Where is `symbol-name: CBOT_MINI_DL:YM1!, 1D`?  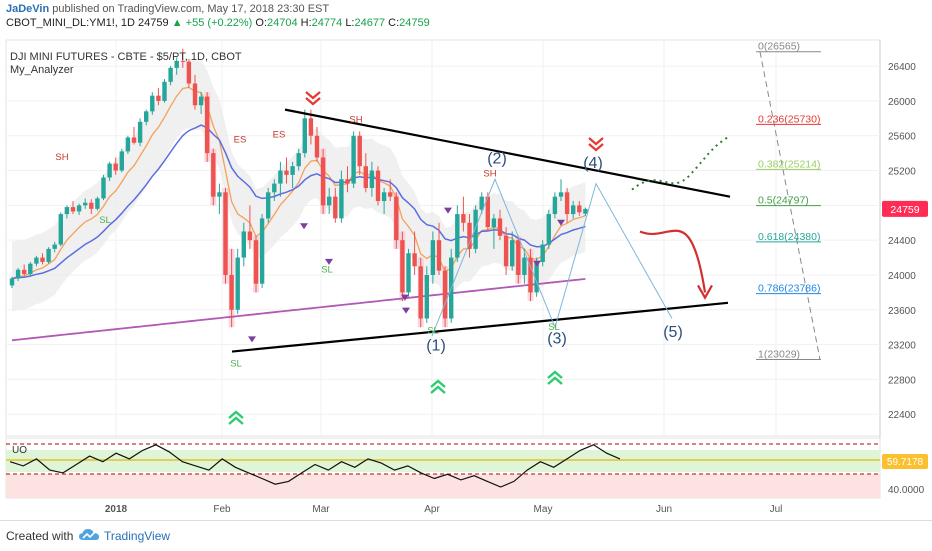
symbol-name: CBOT_MINI_DL:YM1!, 1D is located at coordinates (70, 23).